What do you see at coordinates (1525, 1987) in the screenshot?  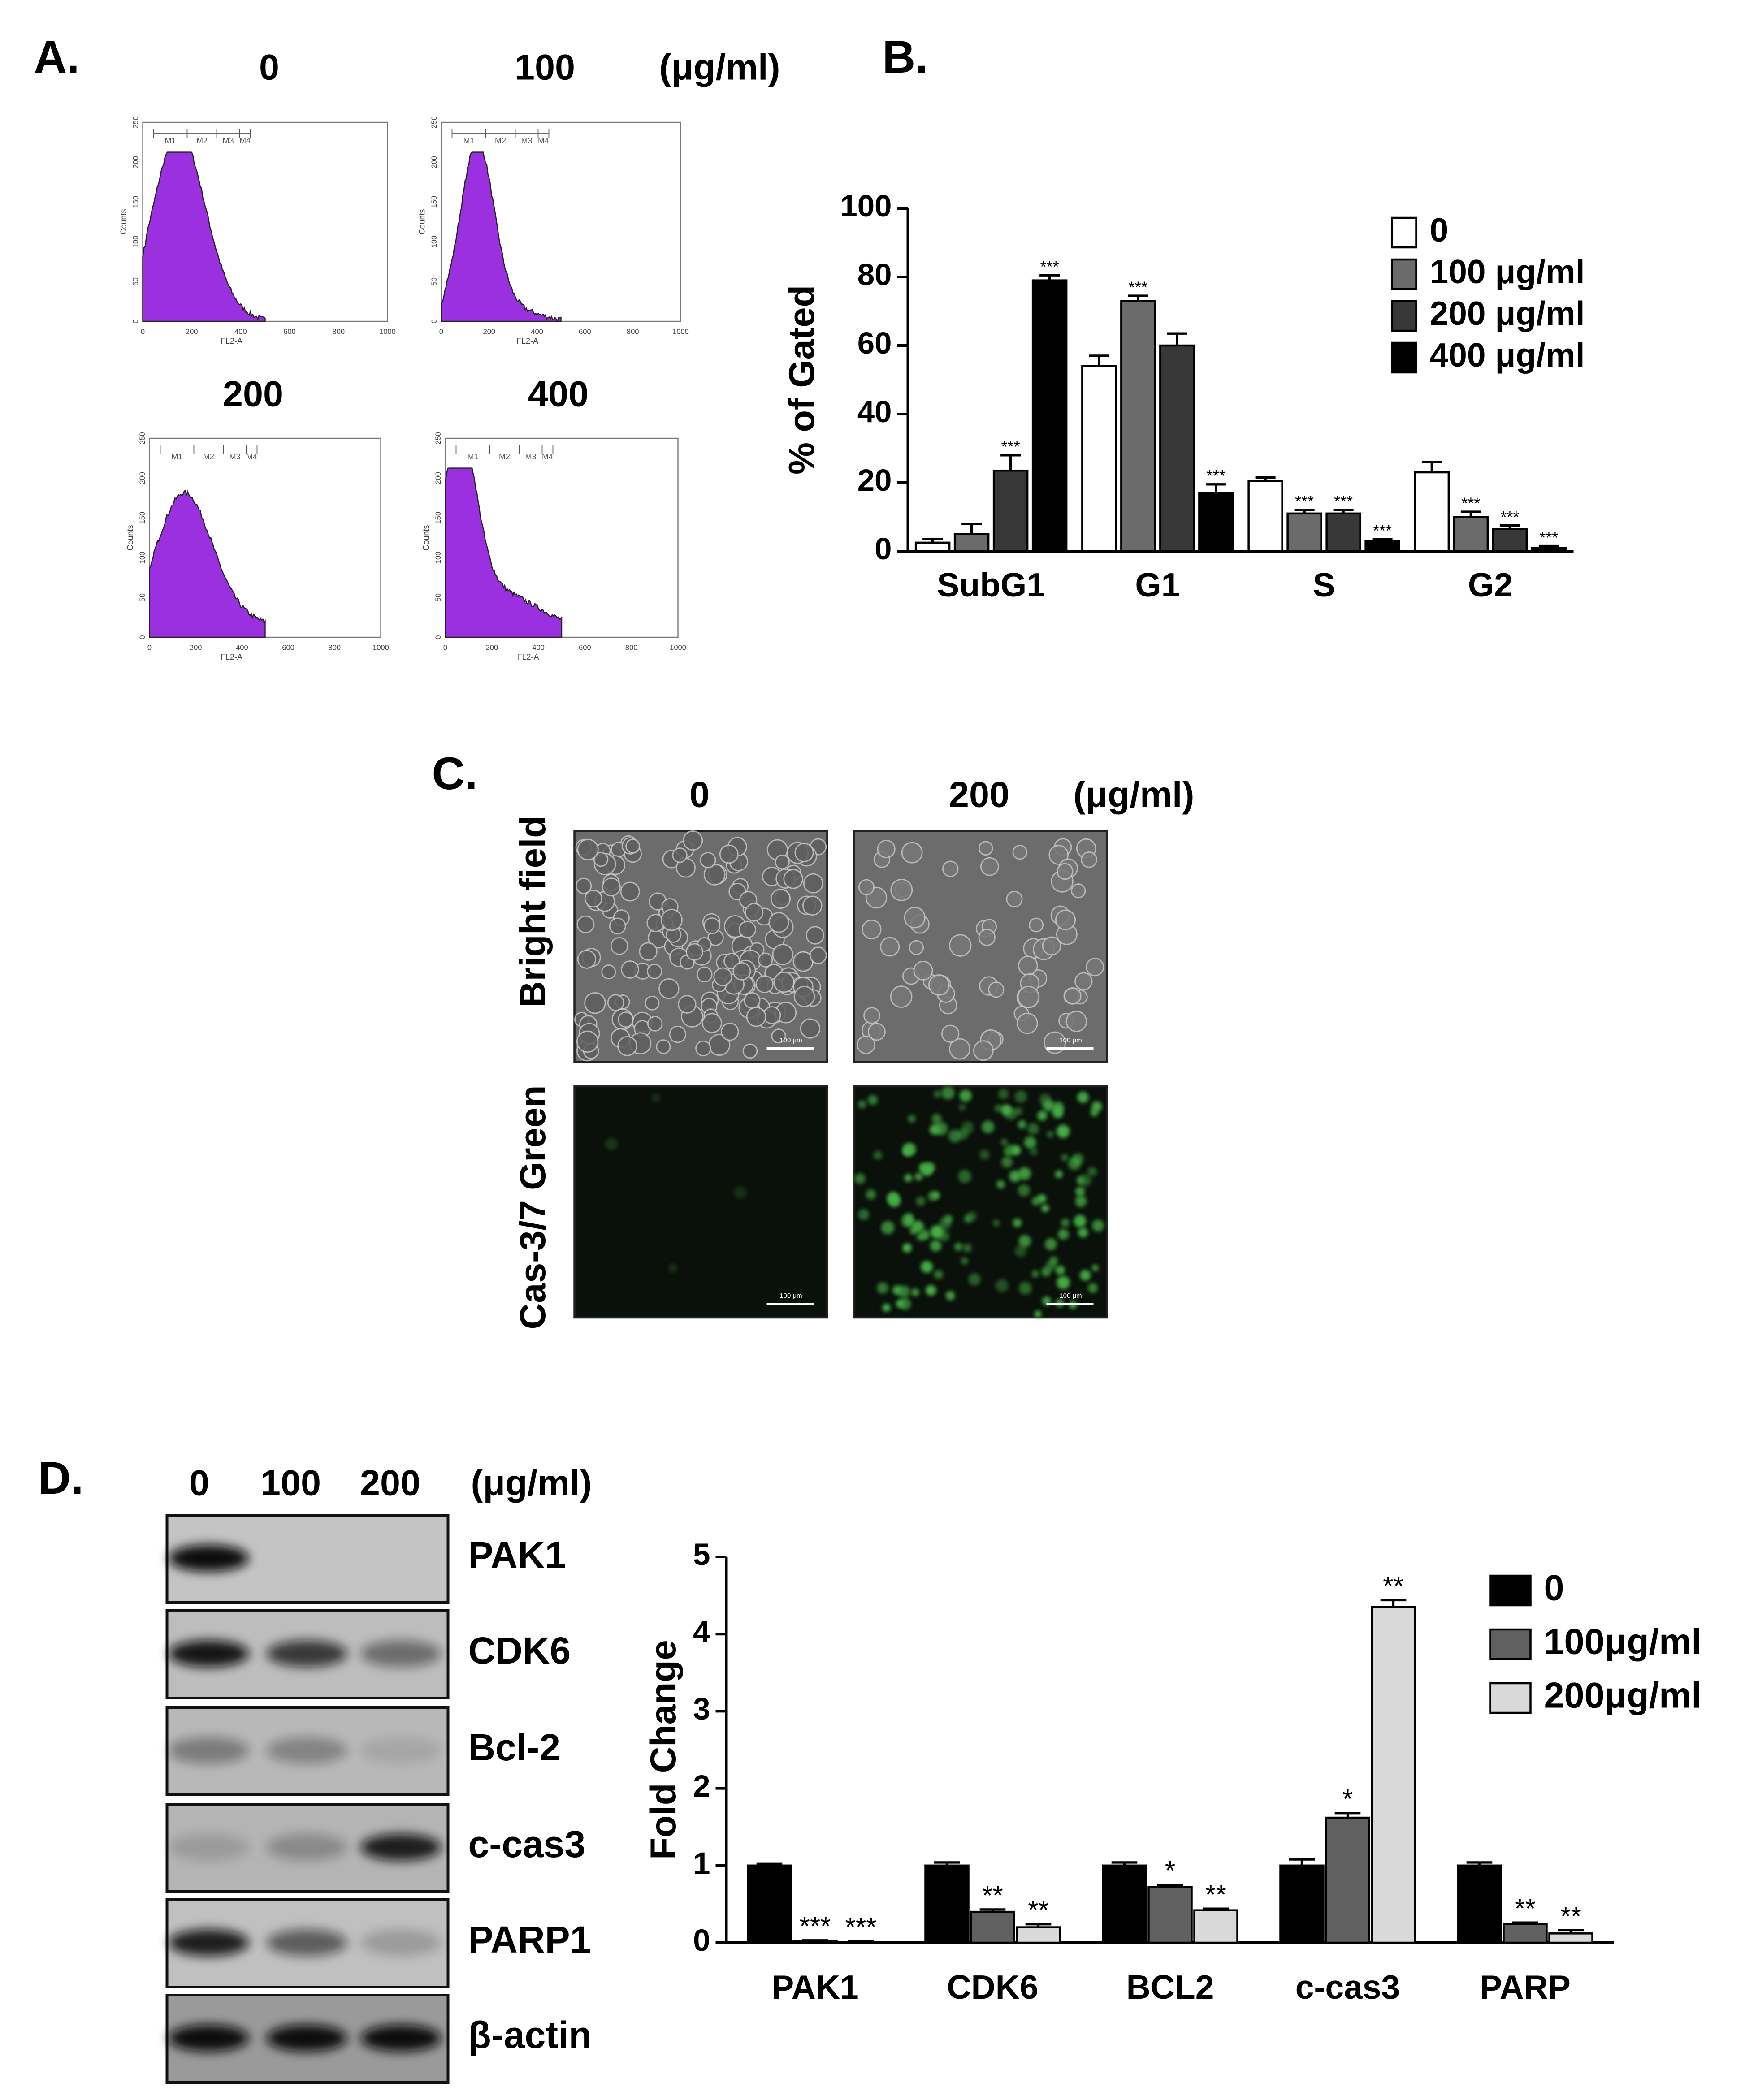 I see `x-tick-label: PARP` at bounding box center [1525, 1987].